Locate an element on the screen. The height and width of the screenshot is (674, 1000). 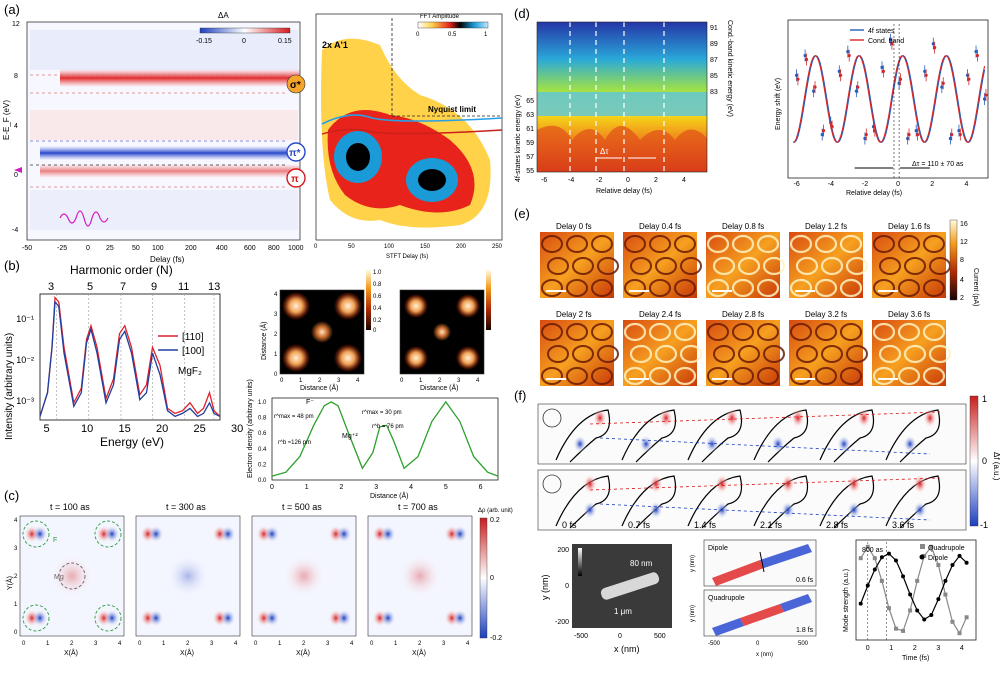
d-xtick: 0 is located at coordinates (628, 180).